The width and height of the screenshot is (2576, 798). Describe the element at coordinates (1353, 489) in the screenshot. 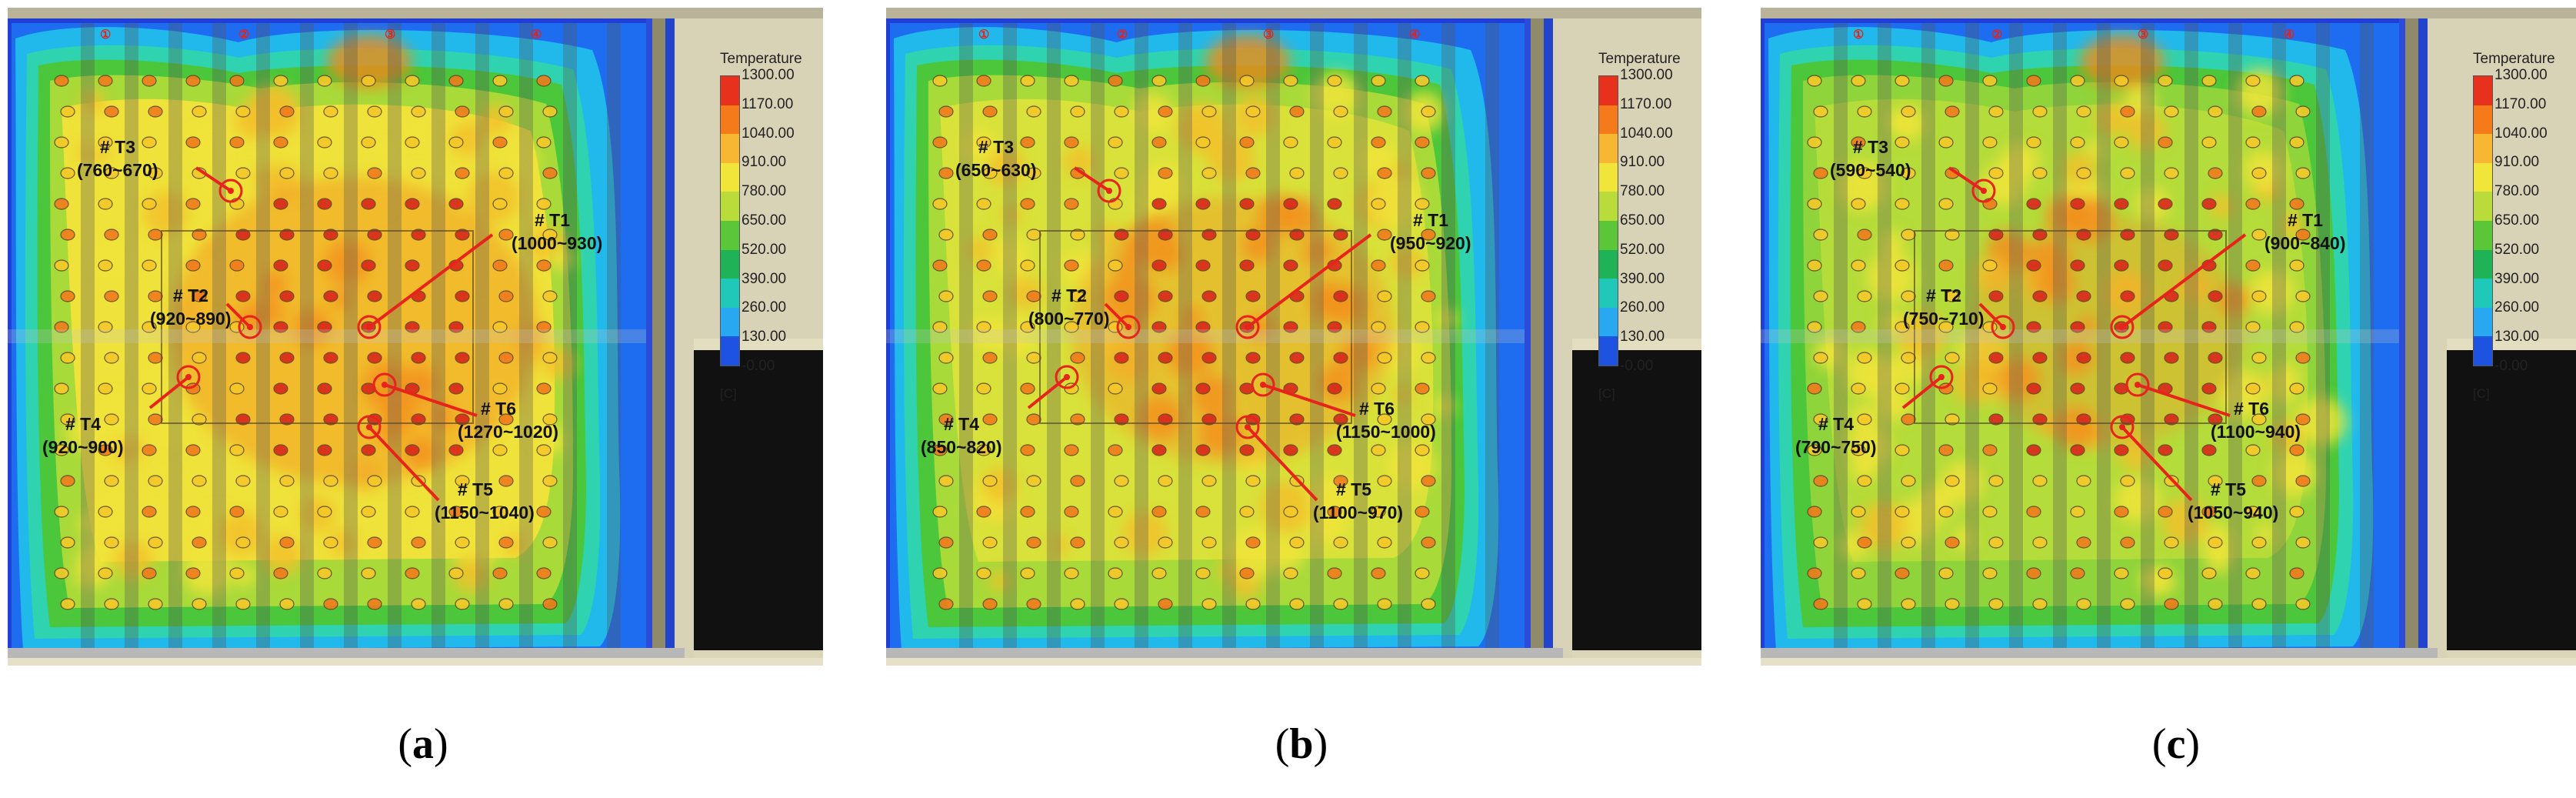

I see `sensor-id: # T5` at that location.